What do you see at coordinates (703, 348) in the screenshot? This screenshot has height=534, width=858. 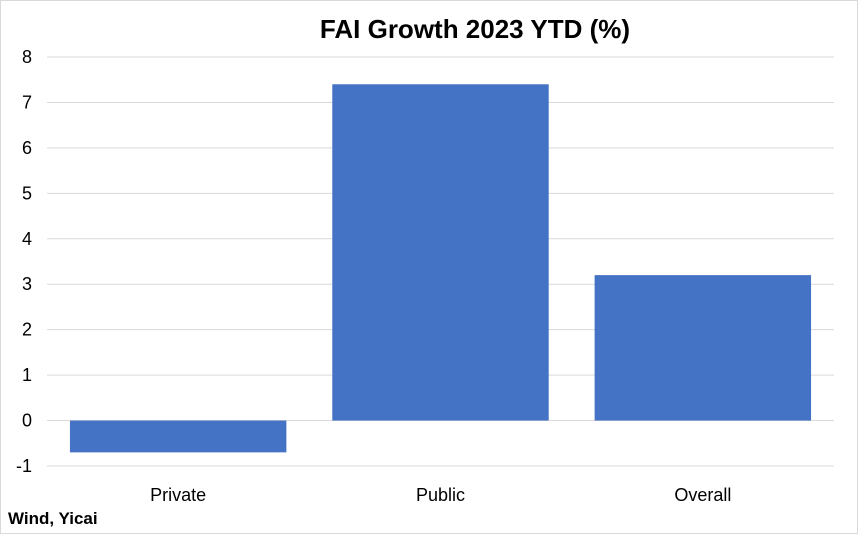 I see `bar-overall` at bounding box center [703, 348].